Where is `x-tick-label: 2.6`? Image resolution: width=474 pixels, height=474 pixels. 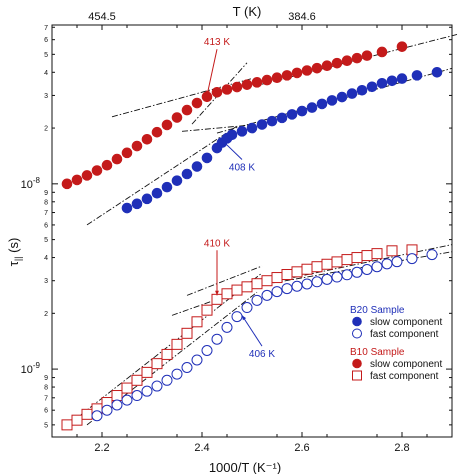 x-tick-label: 2.6 is located at coordinates (301, 448).